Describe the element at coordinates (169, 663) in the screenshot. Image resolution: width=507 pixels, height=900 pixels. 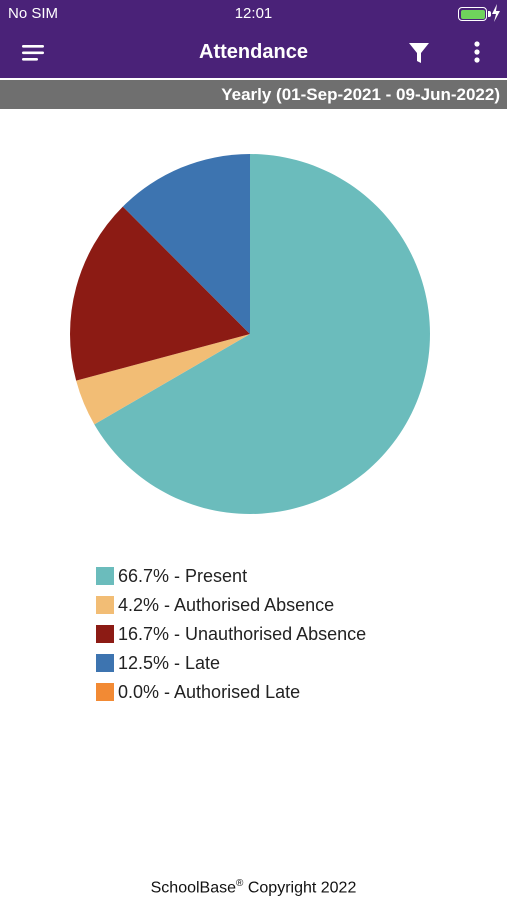
I see `legend-label: 12.5% - Late` at that location.